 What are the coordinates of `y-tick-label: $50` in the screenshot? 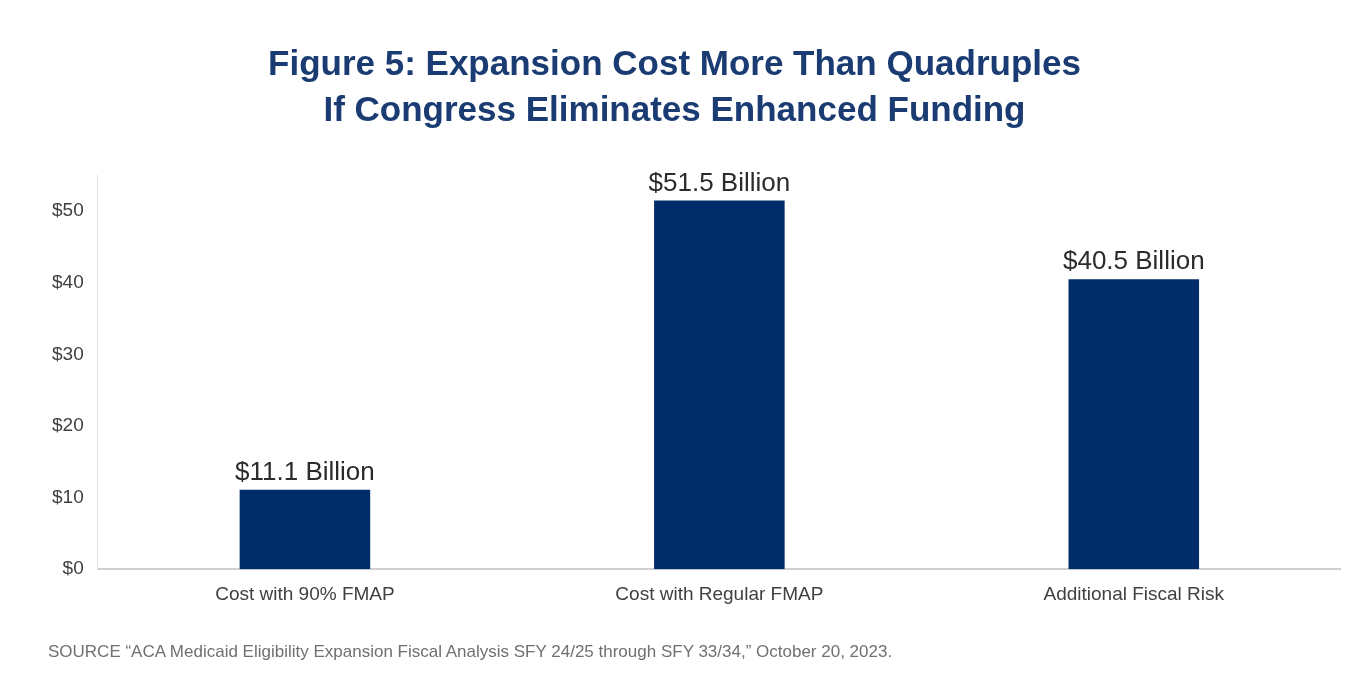 It's located at (68, 210).